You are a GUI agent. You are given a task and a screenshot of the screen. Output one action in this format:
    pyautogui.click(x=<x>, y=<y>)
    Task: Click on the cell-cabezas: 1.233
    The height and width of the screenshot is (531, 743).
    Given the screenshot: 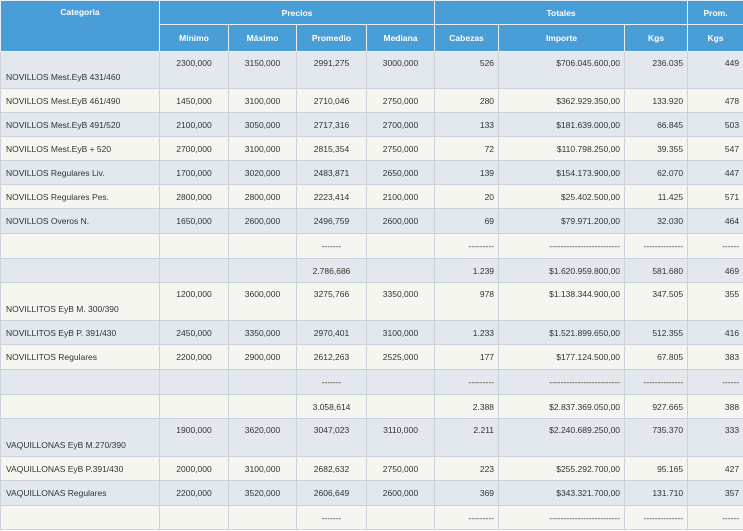 What is the action you would take?
    pyautogui.click(x=467, y=332)
    